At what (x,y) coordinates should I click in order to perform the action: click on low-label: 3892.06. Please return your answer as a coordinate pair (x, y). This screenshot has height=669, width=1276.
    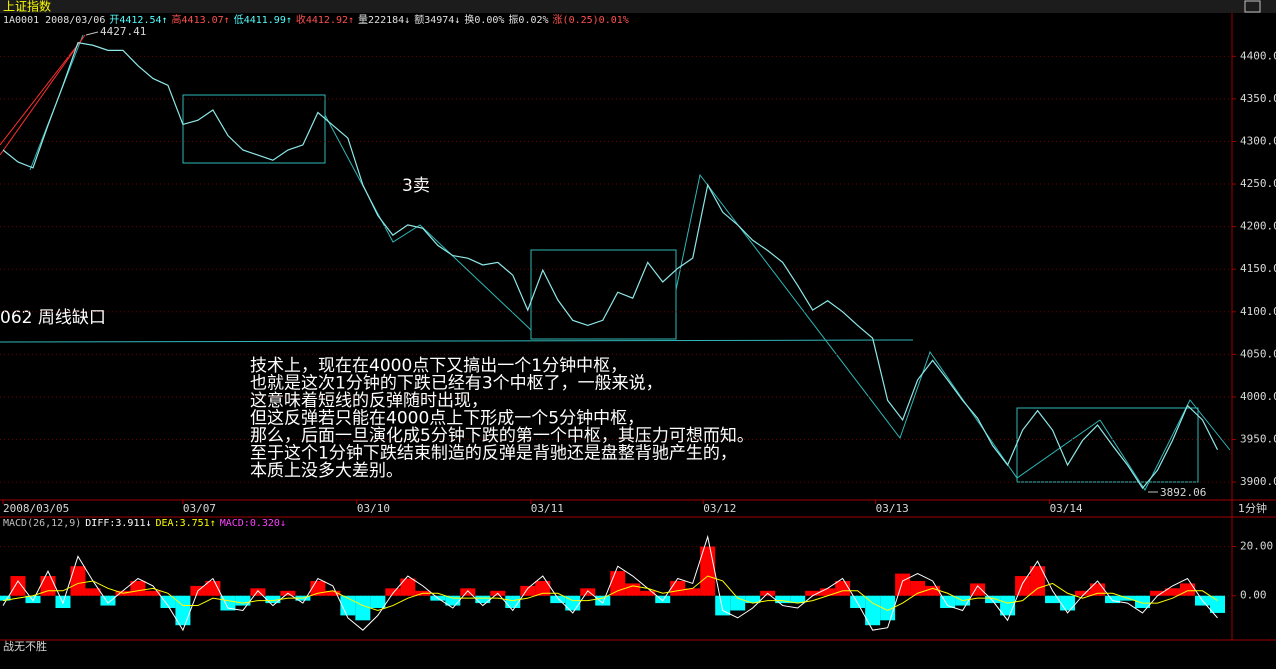
    Looking at the image, I should click on (1183, 492).